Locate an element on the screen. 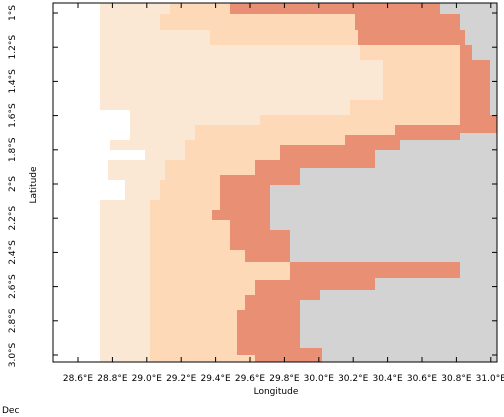 The height and width of the screenshot is (417, 504). x-tick-label: 29.2°E is located at coordinates (181, 379).